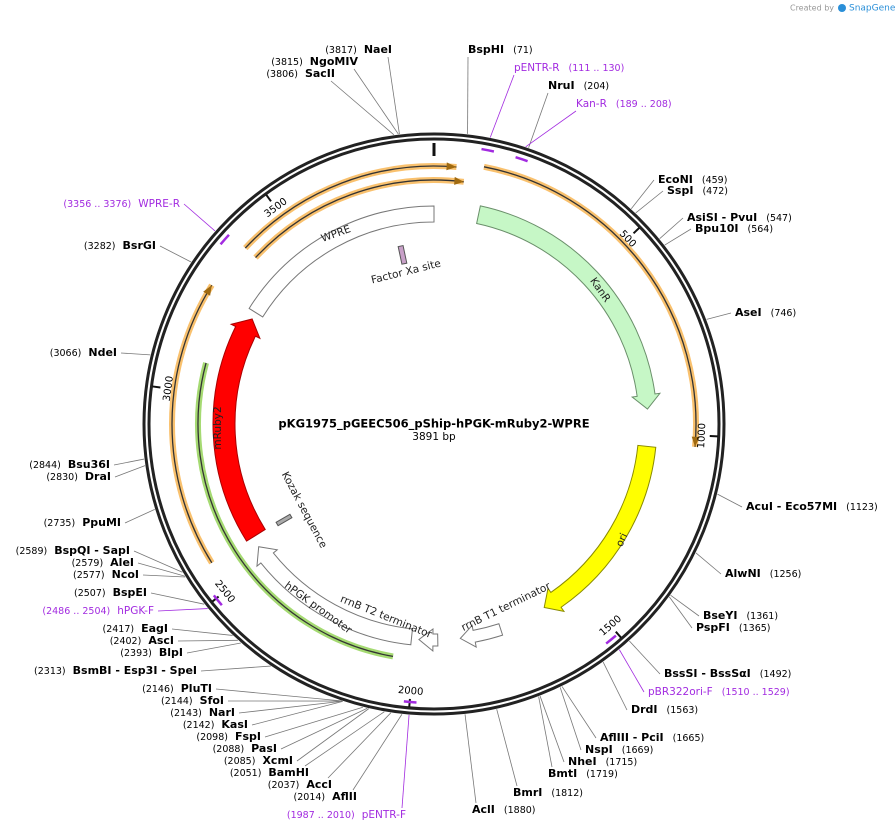 The width and height of the screenshot is (896, 832). I want to click on label-name: AsiSI - PvuI, so click(722, 217).